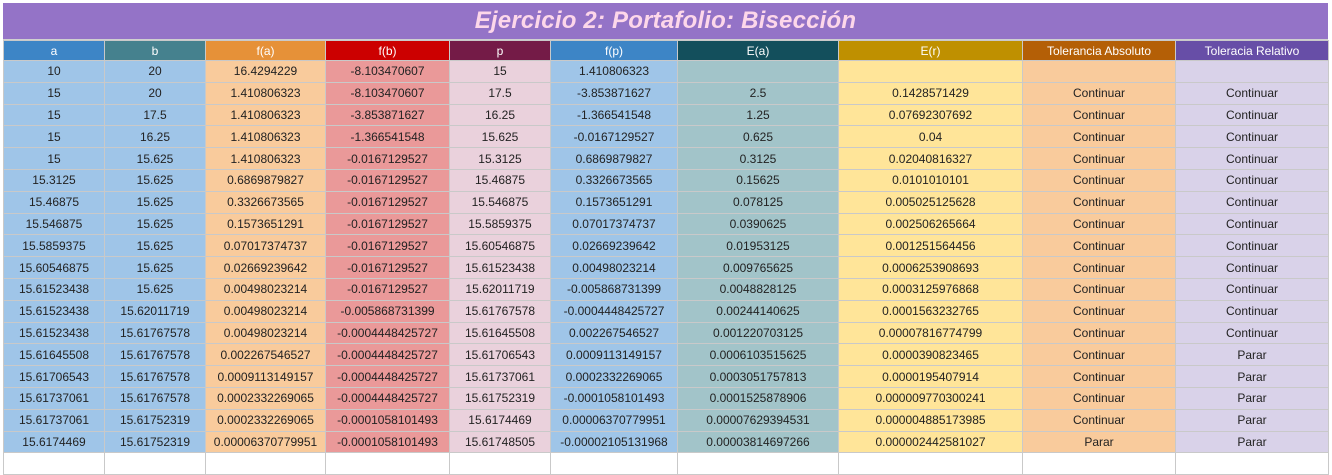 The image size is (1332, 475). I want to click on table-cell: 15.62011719, so click(500, 289).